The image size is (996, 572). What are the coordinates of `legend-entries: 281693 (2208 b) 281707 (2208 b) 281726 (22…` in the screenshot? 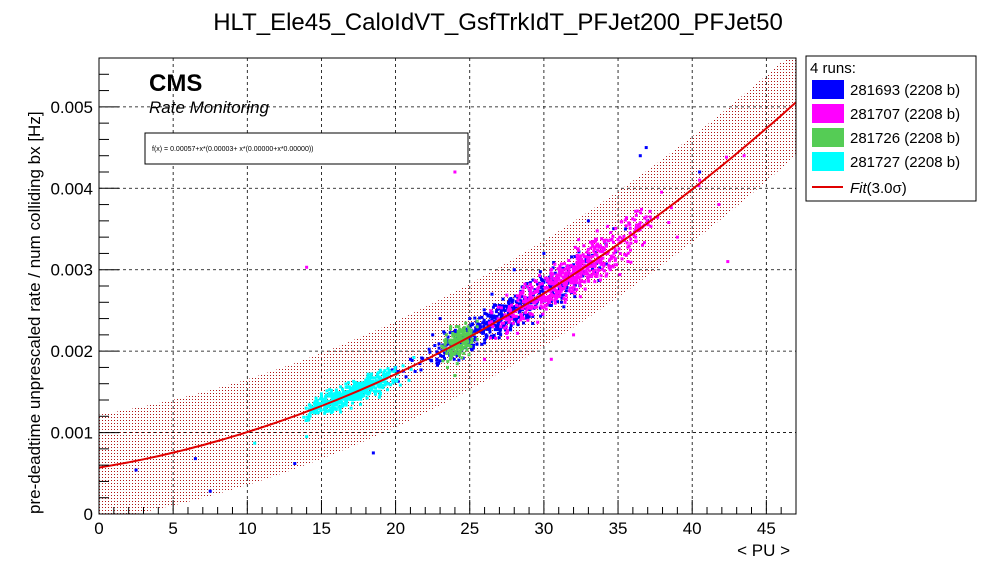 It's located at (886, 125).